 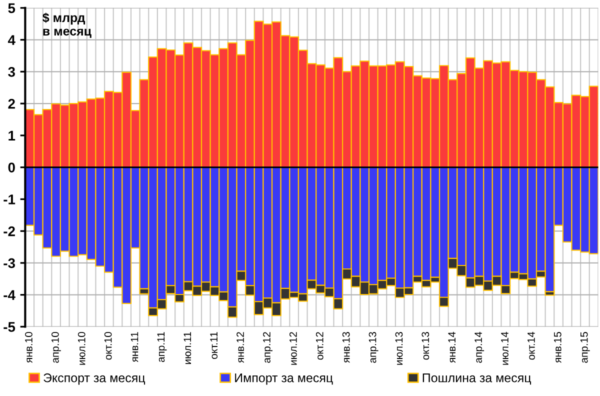 What do you see at coordinates (373, 347) in the screenshot?
I see `x-tick-label: апр.13` at bounding box center [373, 347].